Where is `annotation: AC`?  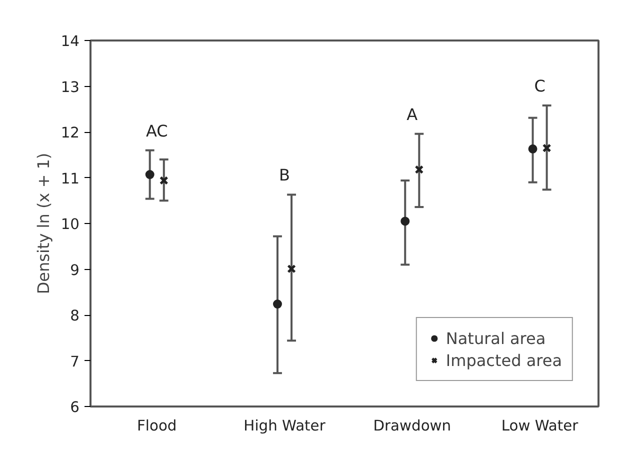 annotation: AC is located at coordinates (157, 130).